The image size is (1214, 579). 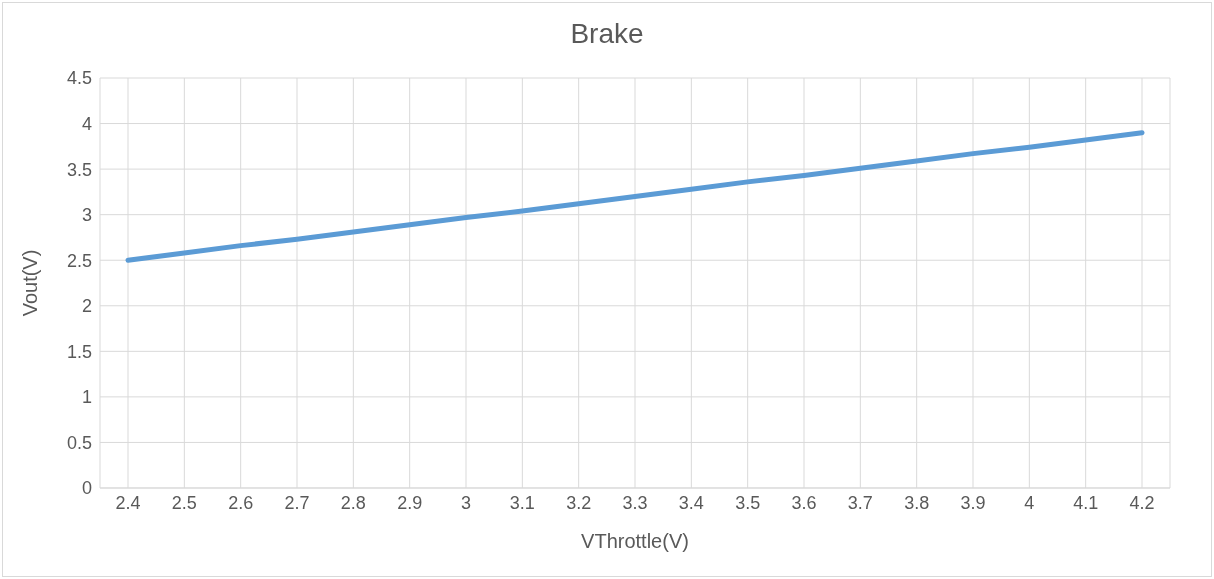 I want to click on x-tick-label: 3.1, so click(x=522, y=502).